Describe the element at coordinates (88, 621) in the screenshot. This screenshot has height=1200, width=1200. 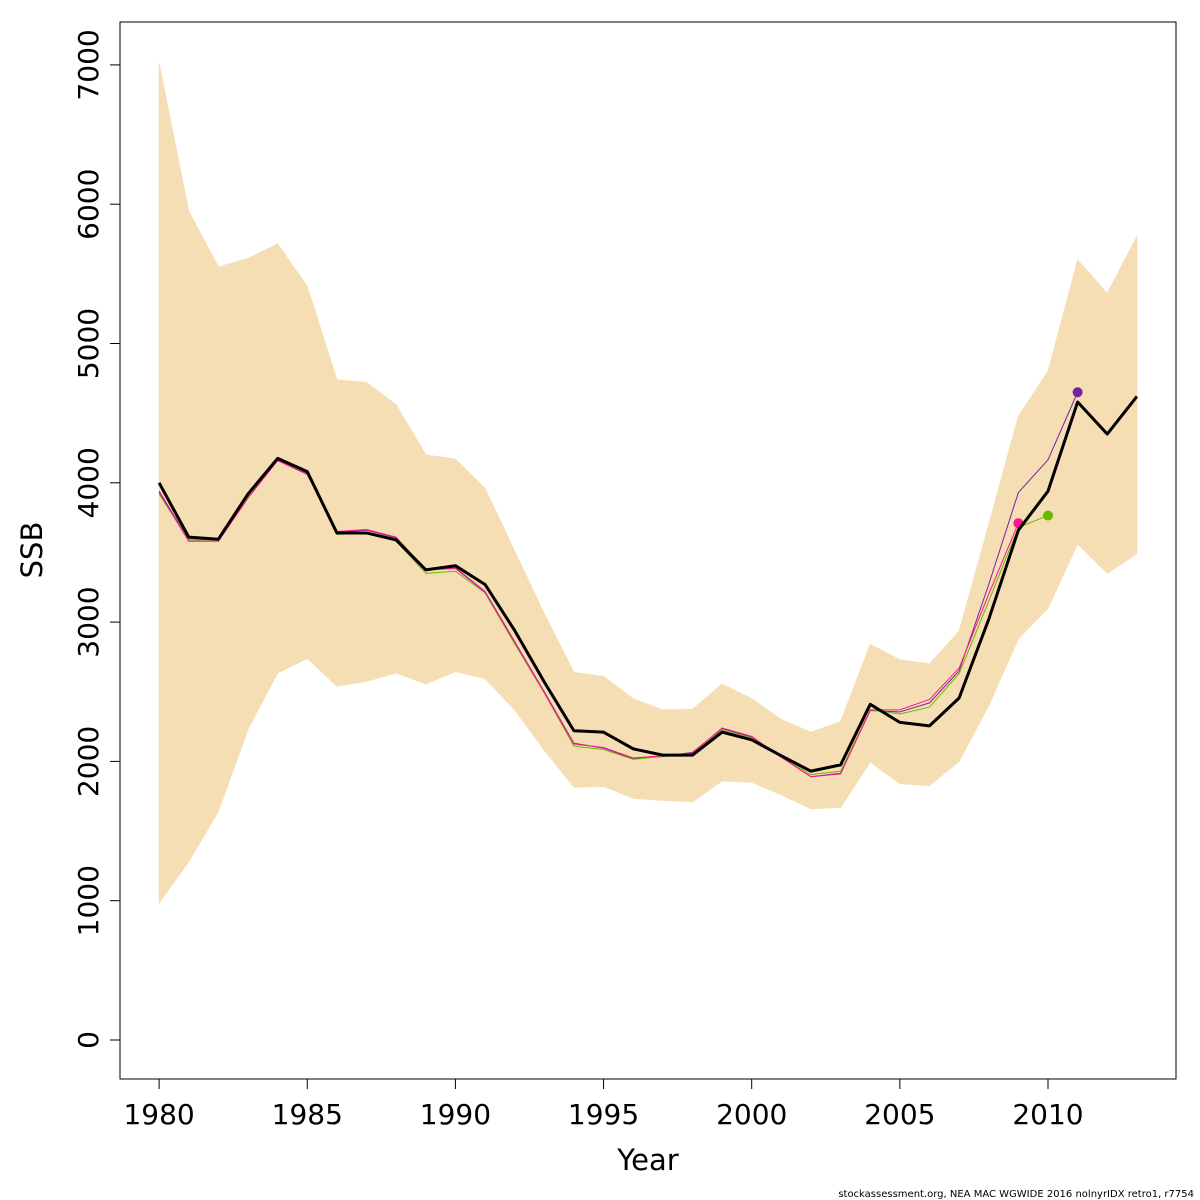
I see `y-tick-label: 3000` at that location.